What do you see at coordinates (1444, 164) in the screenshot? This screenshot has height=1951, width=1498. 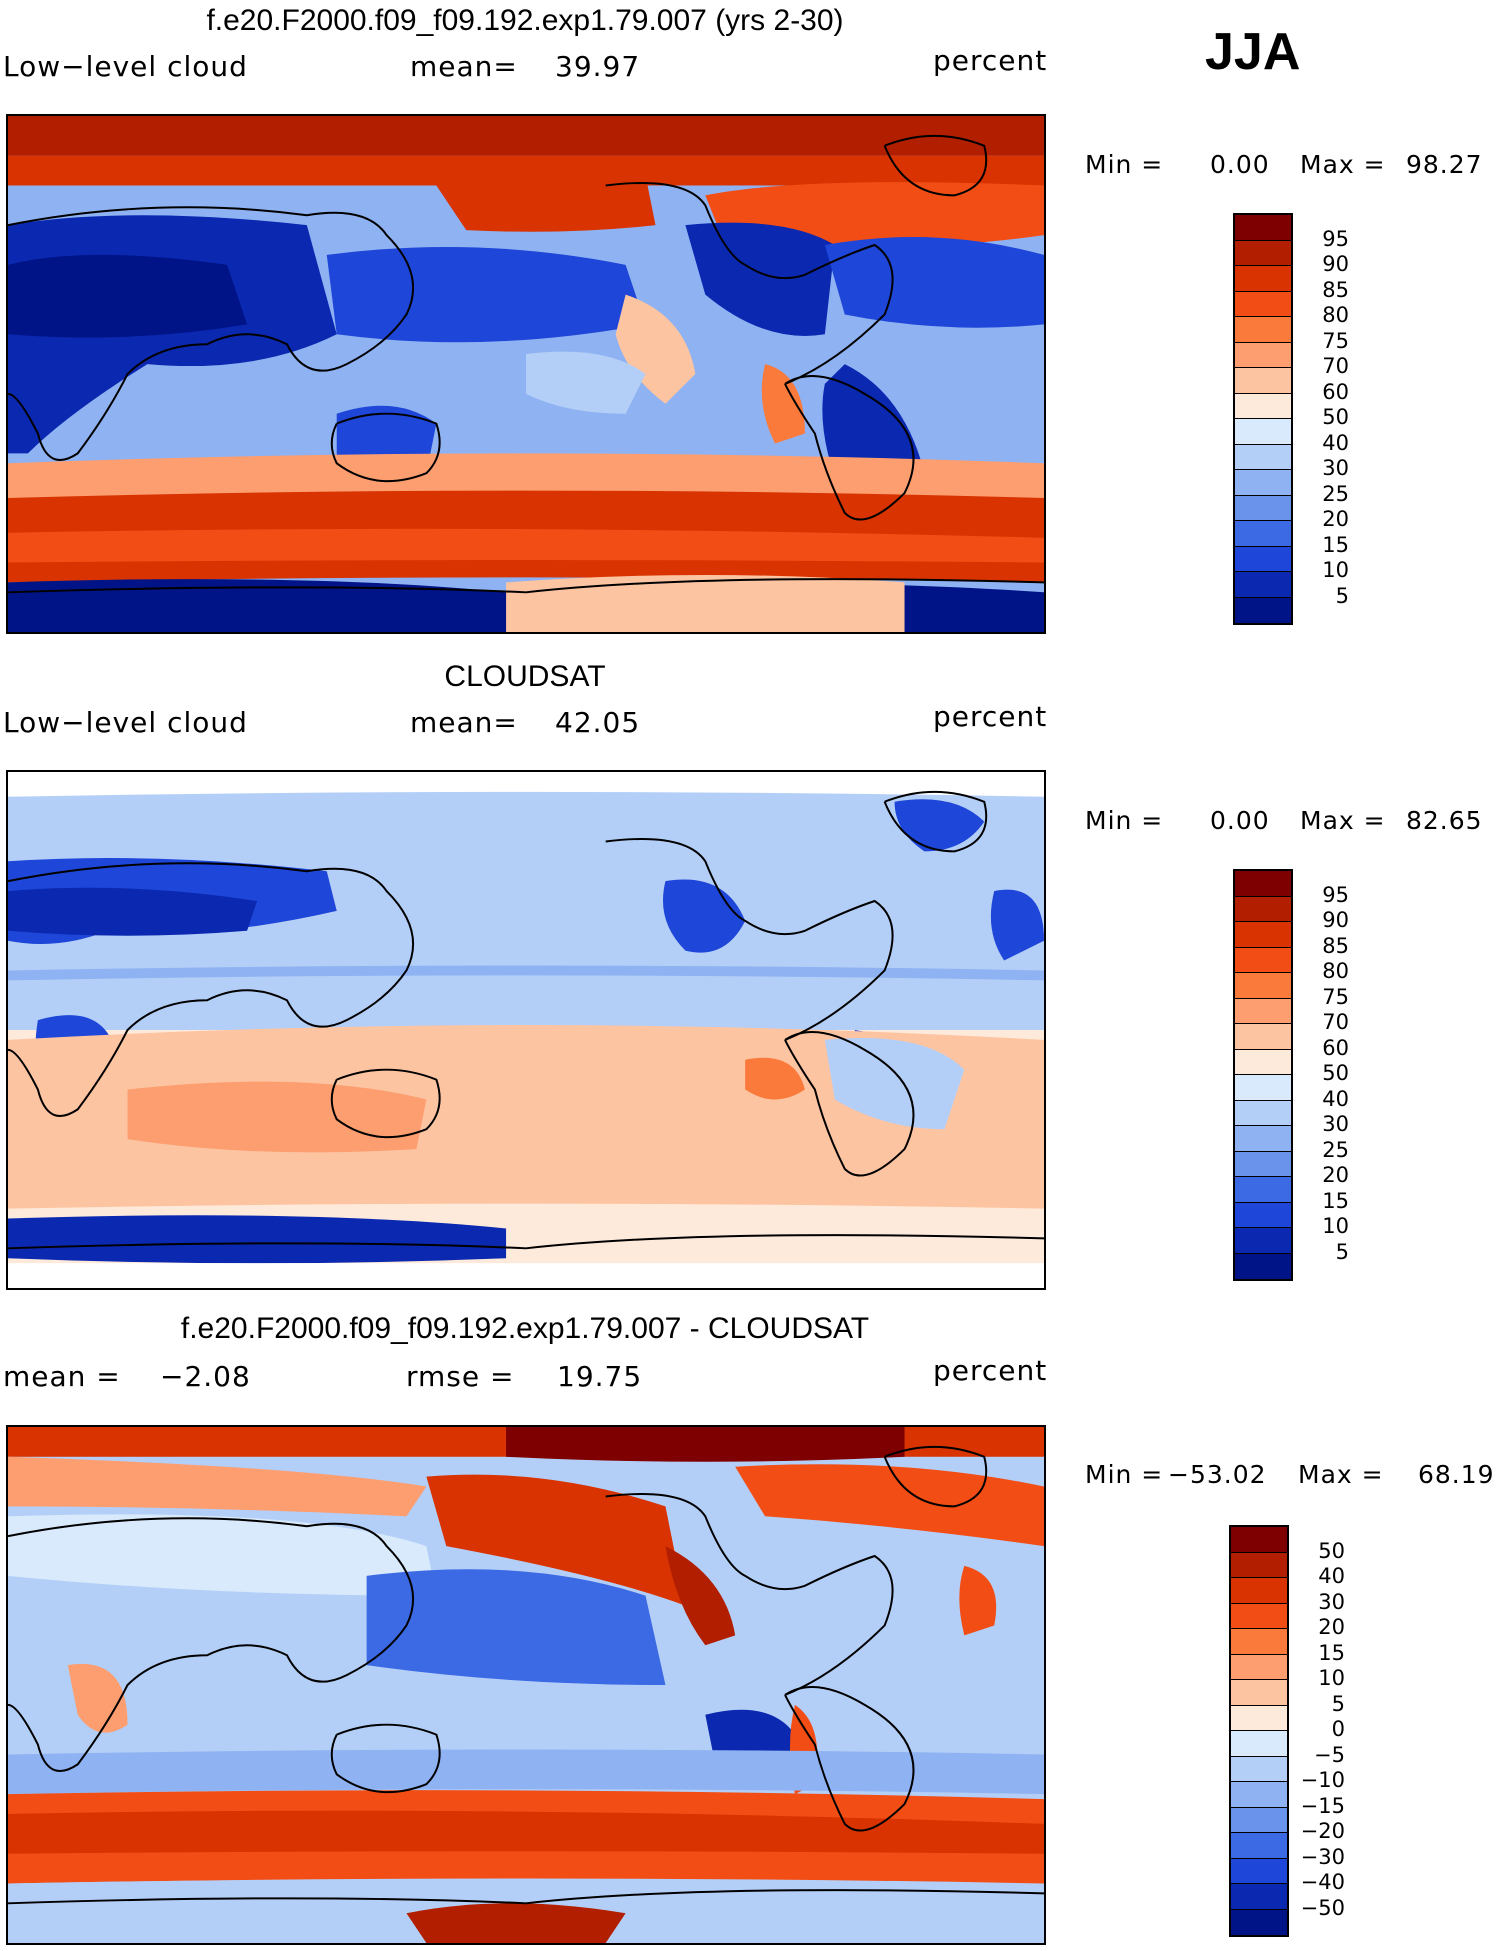 I see `max-value: 98.27` at bounding box center [1444, 164].